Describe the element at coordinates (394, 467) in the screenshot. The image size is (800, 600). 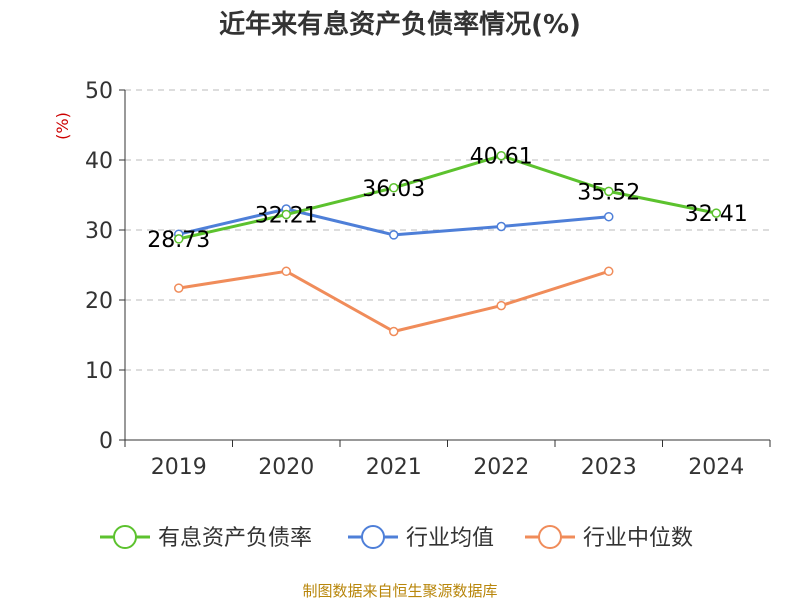
I see `x-tick-label: 2021` at that location.